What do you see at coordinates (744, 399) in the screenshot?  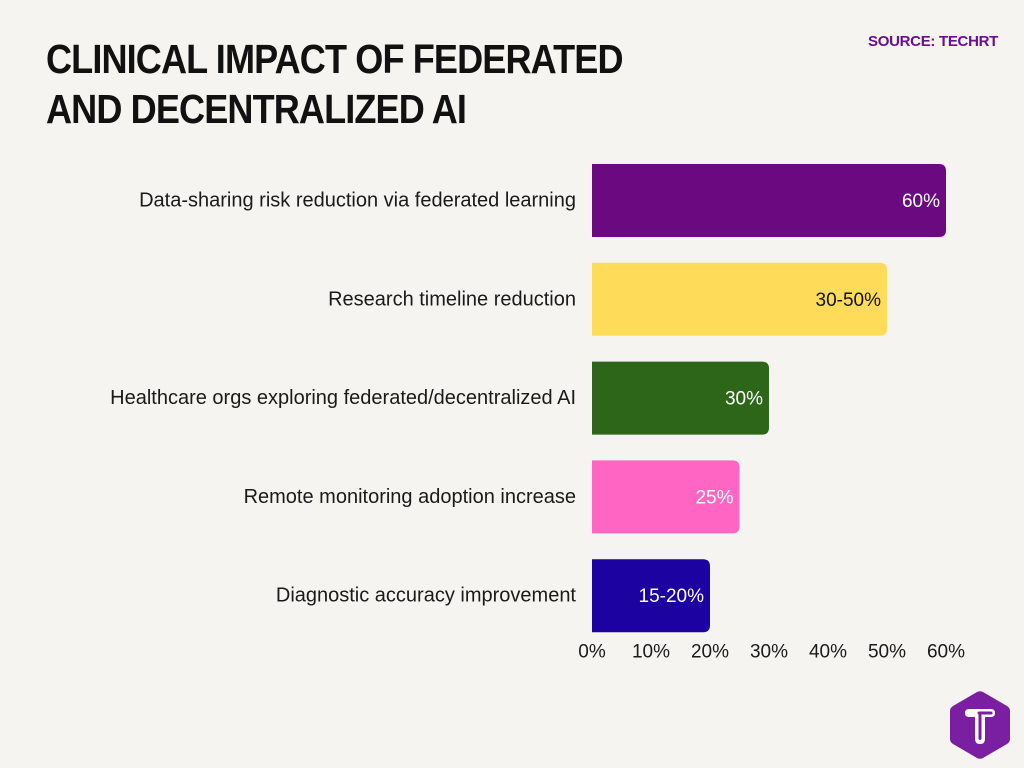 I see `data-label: 30%` at bounding box center [744, 399].